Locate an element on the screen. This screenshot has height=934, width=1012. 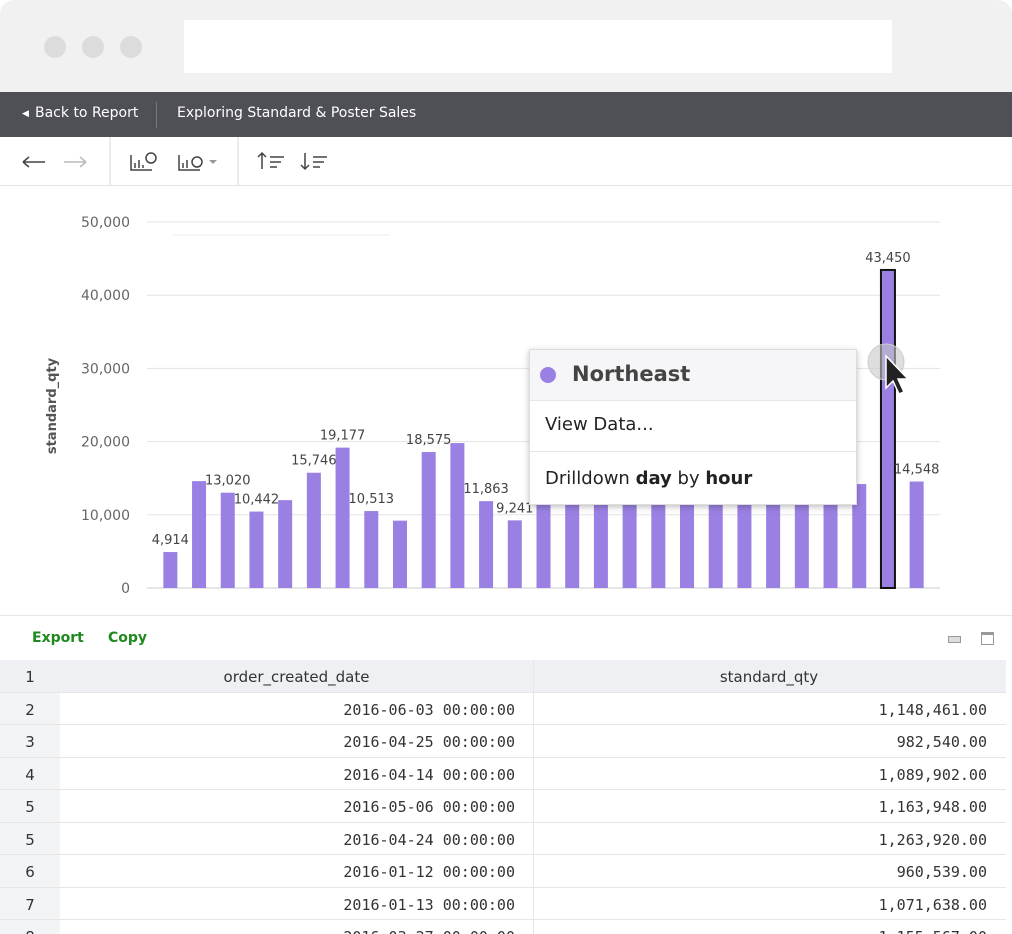
table-row: 3 2016-04-25 00:00:00 982,540.00 is located at coordinates (503, 741).